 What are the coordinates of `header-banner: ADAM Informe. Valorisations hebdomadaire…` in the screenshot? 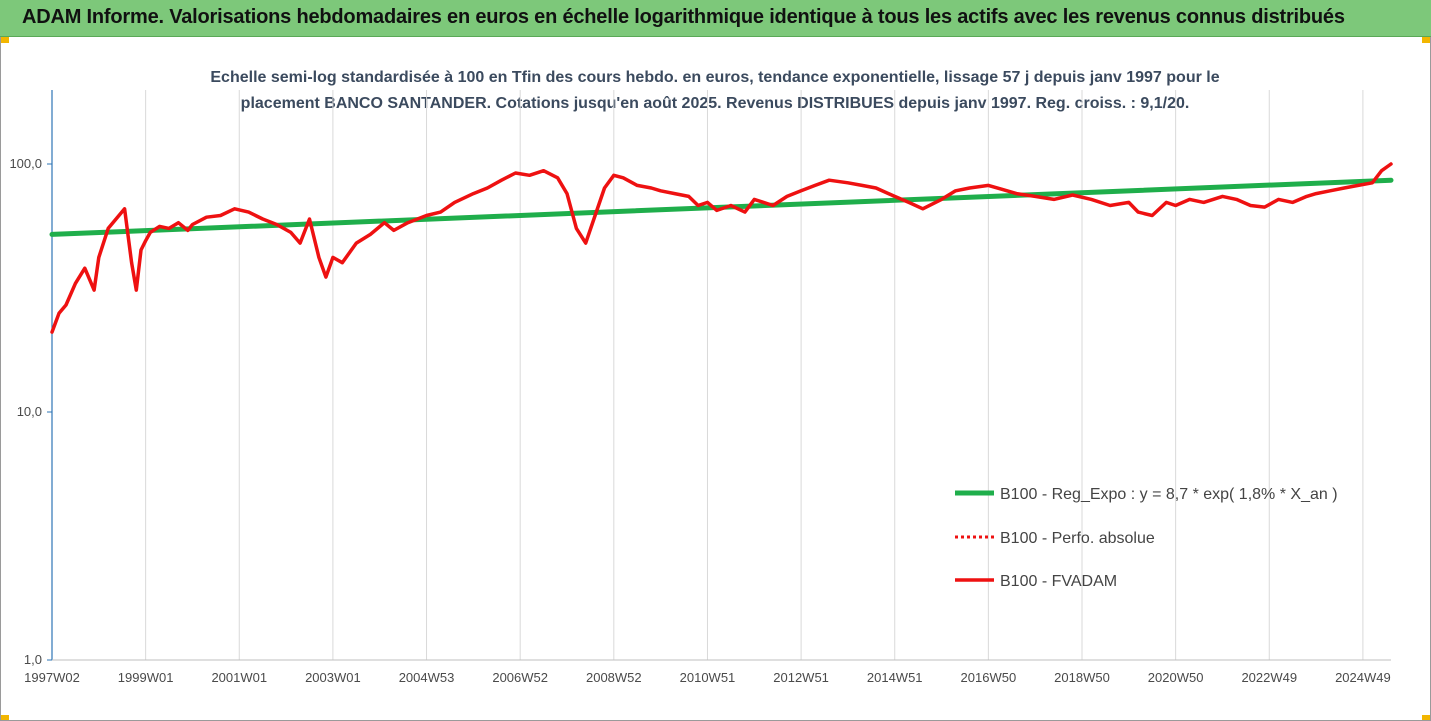 It's located at (715, 18).